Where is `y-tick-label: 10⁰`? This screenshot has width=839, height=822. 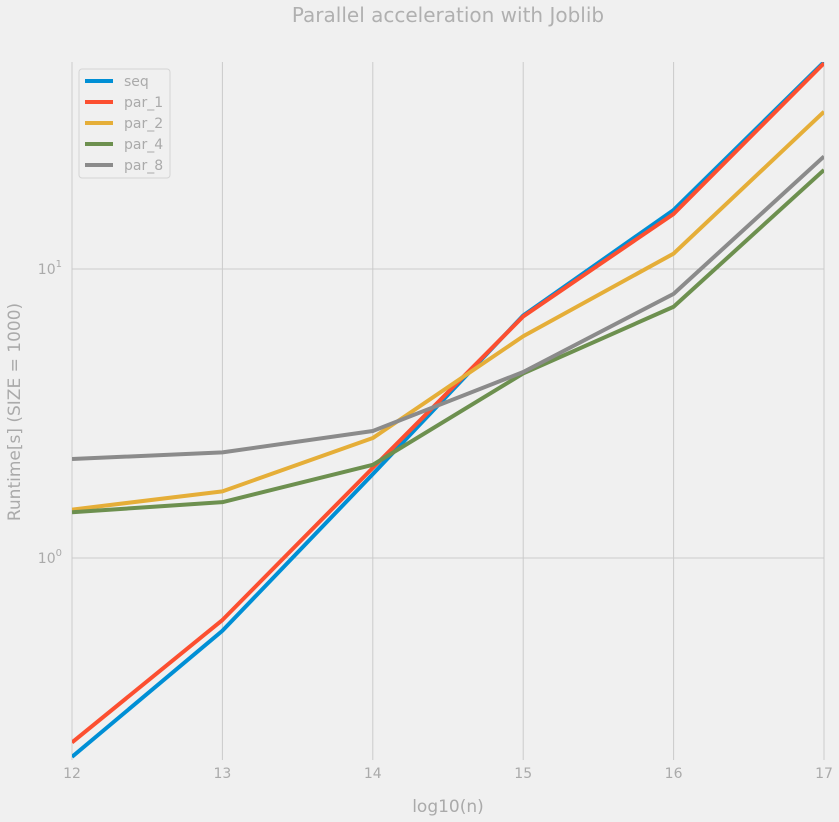
y-tick-label: 10⁰ is located at coordinates (50, 557).